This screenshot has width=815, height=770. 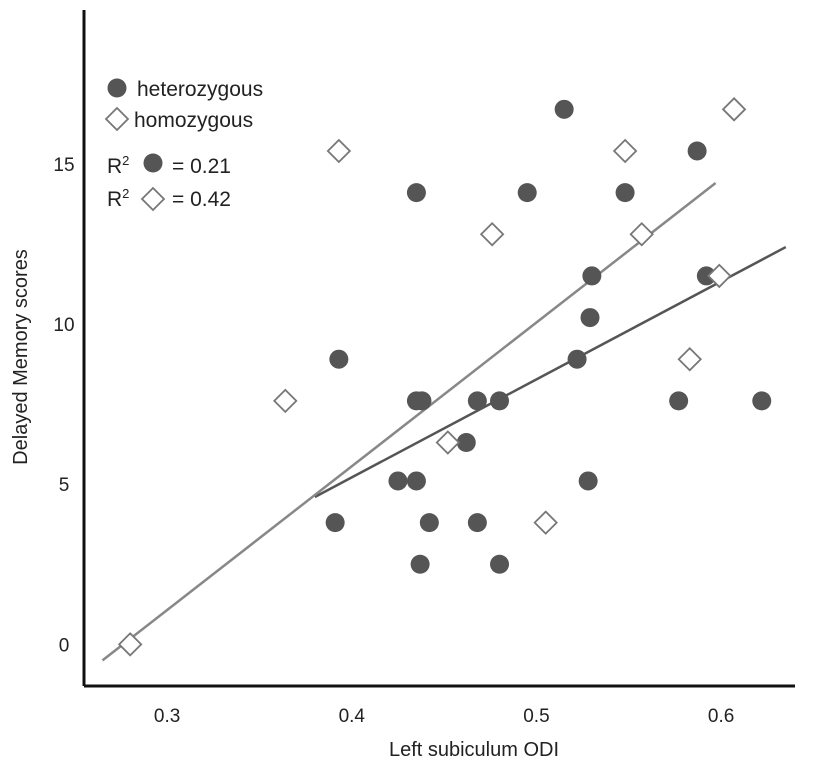 What do you see at coordinates (63, 325) in the screenshot?
I see `y-tick-label: 10` at bounding box center [63, 325].